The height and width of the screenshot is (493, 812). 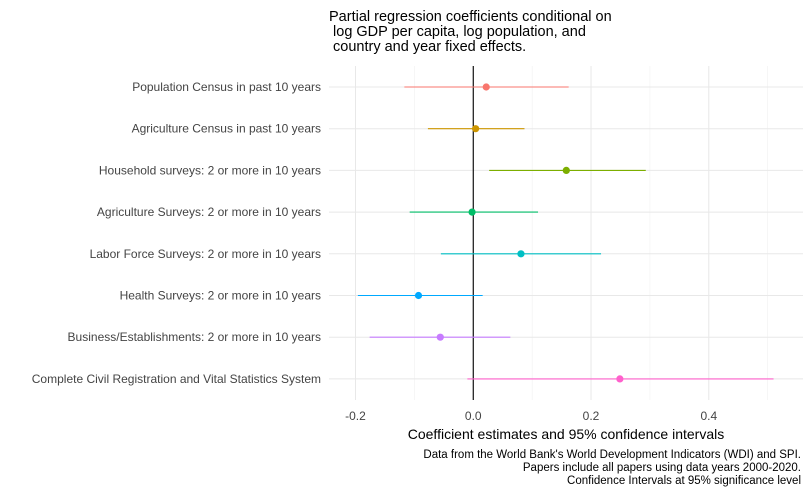 What do you see at coordinates (708, 416) in the screenshot?
I see `x-tick-label: 0.4` at bounding box center [708, 416].